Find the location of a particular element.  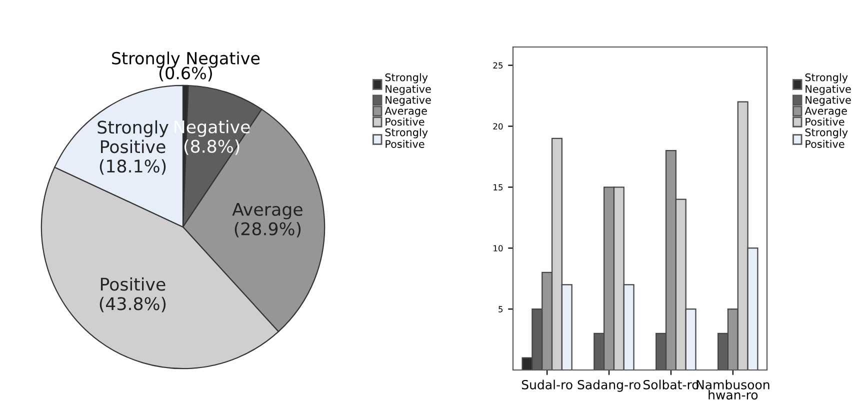

y-tick-label: 5 is located at coordinates (500, 309).